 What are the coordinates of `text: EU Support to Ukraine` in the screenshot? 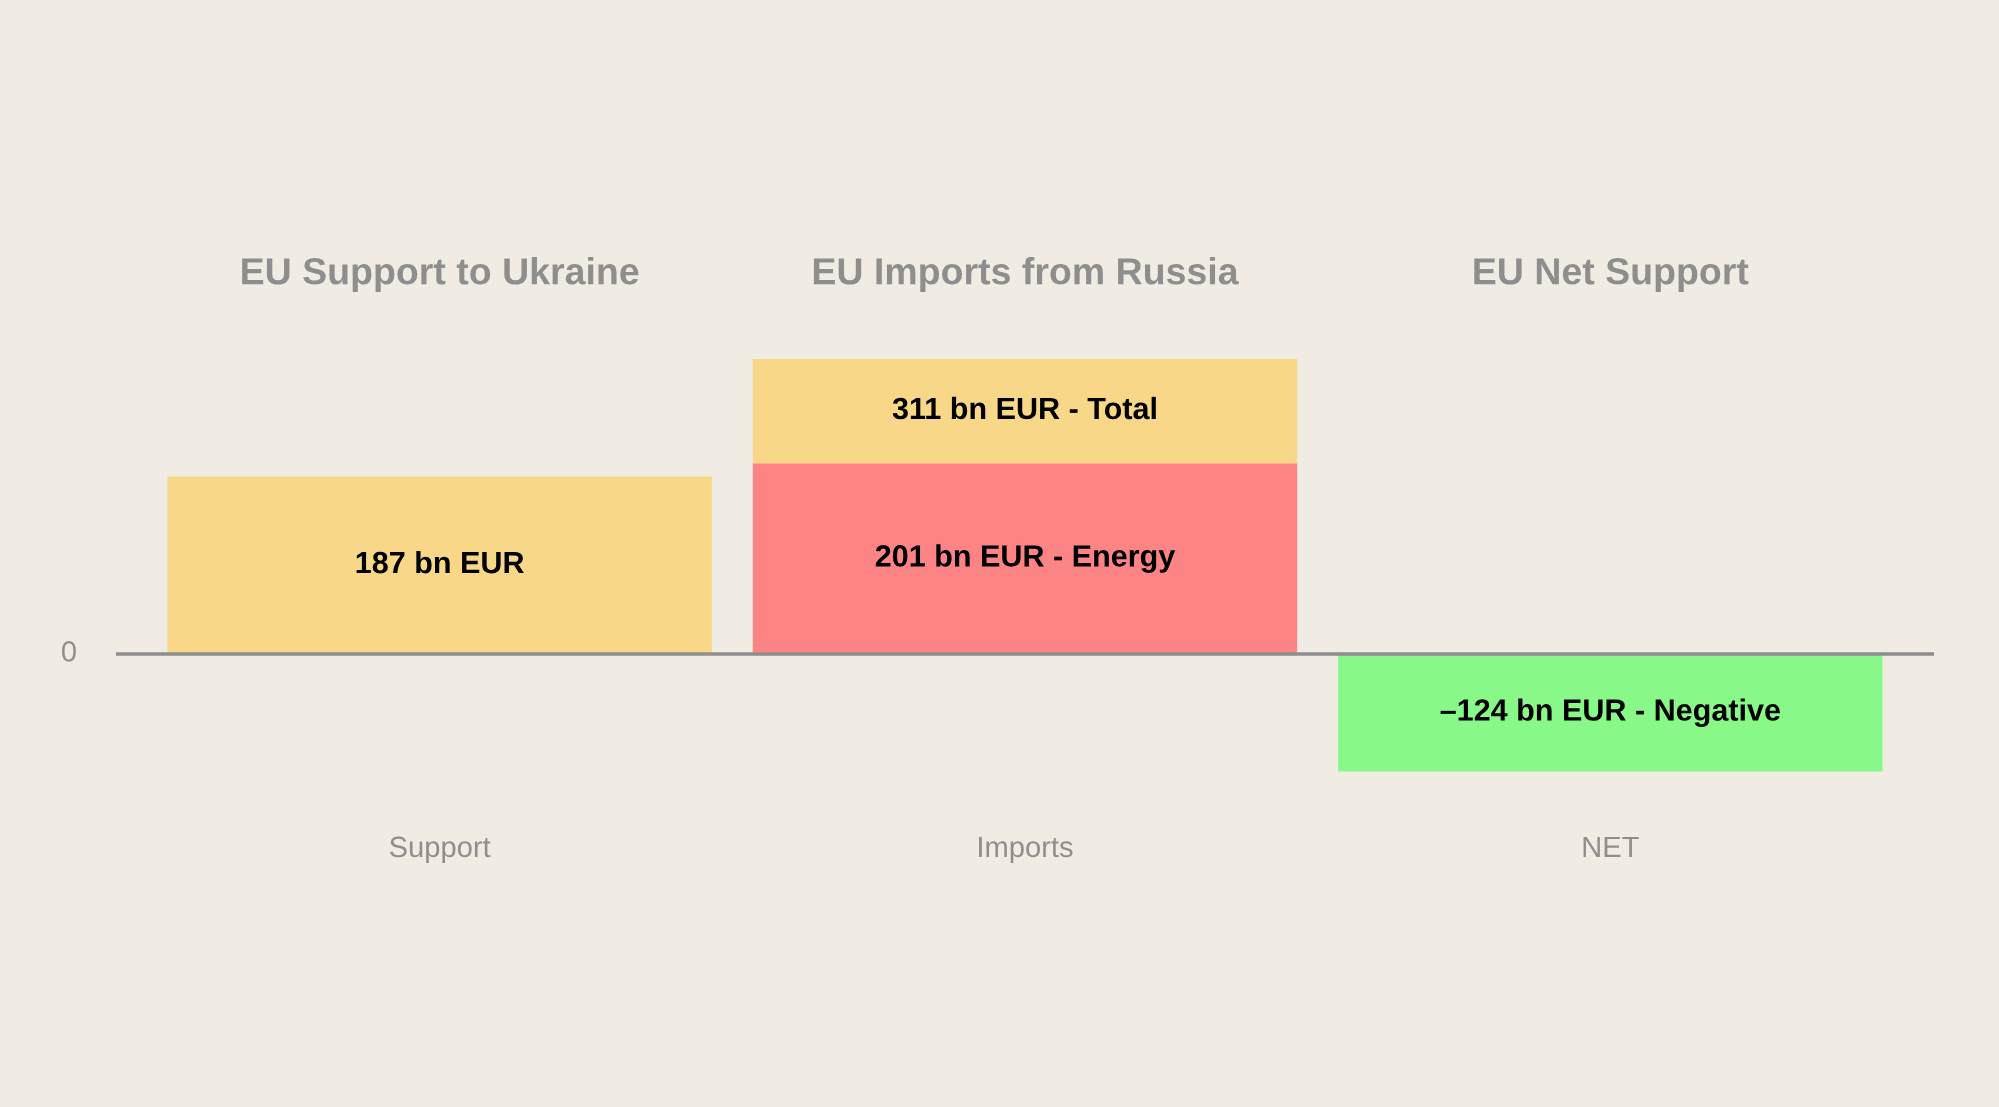 It's located at (440, 275).